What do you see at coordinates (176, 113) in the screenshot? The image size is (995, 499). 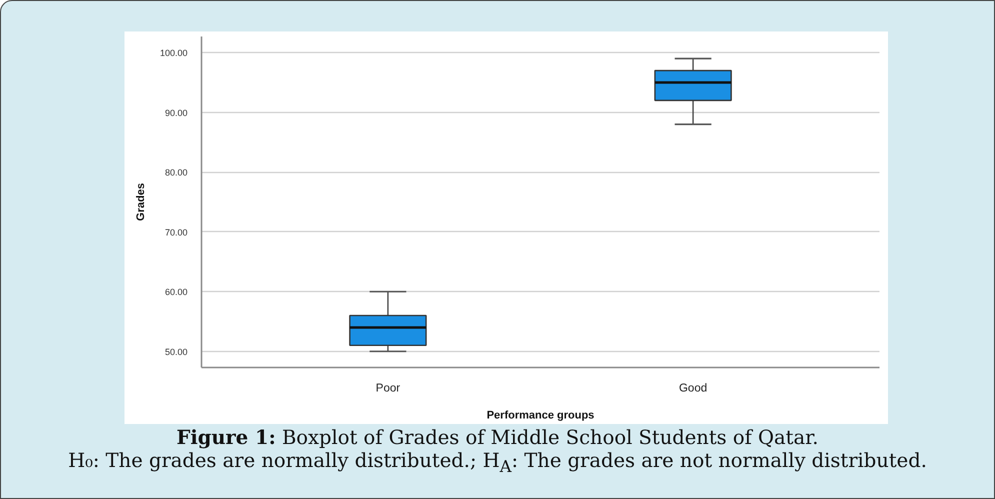 I see `y-tick-label: 90.00` at bounding box center [176, 113].